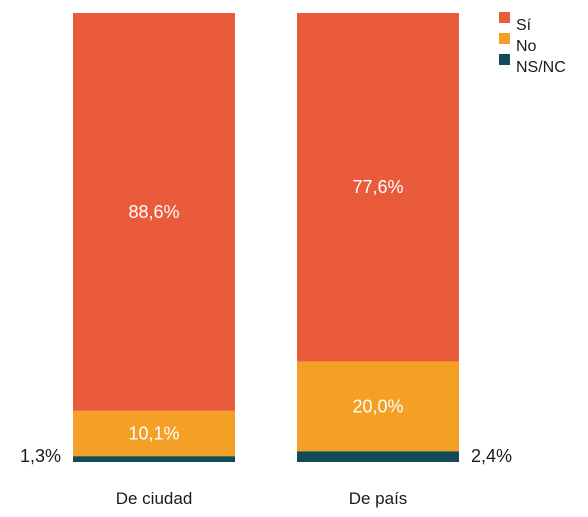 Image resolution: width=588 pixels, height=517 pixels. I want to click on data-label: 88,6%, so click(153, 212).